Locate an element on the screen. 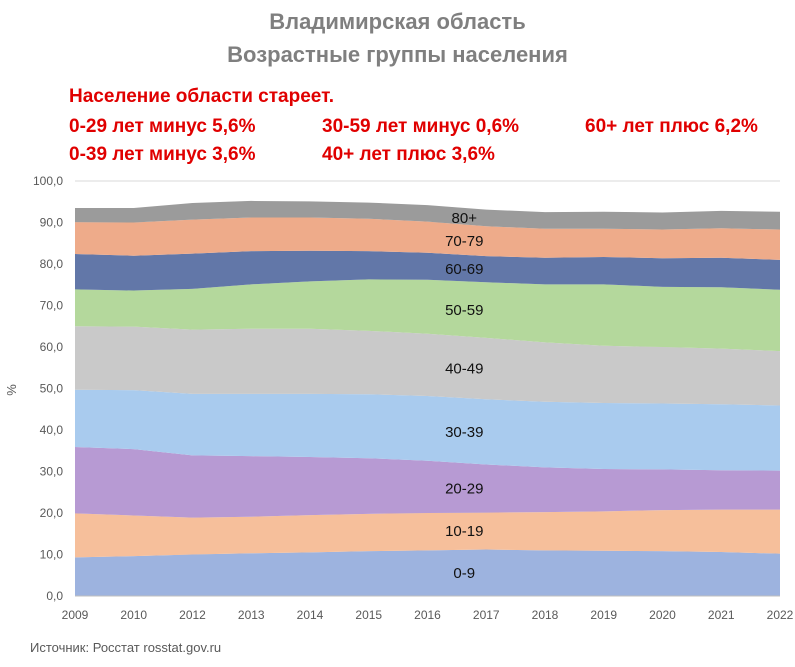  y-tick-label: 80,0 is located at coordinates (52, 264).